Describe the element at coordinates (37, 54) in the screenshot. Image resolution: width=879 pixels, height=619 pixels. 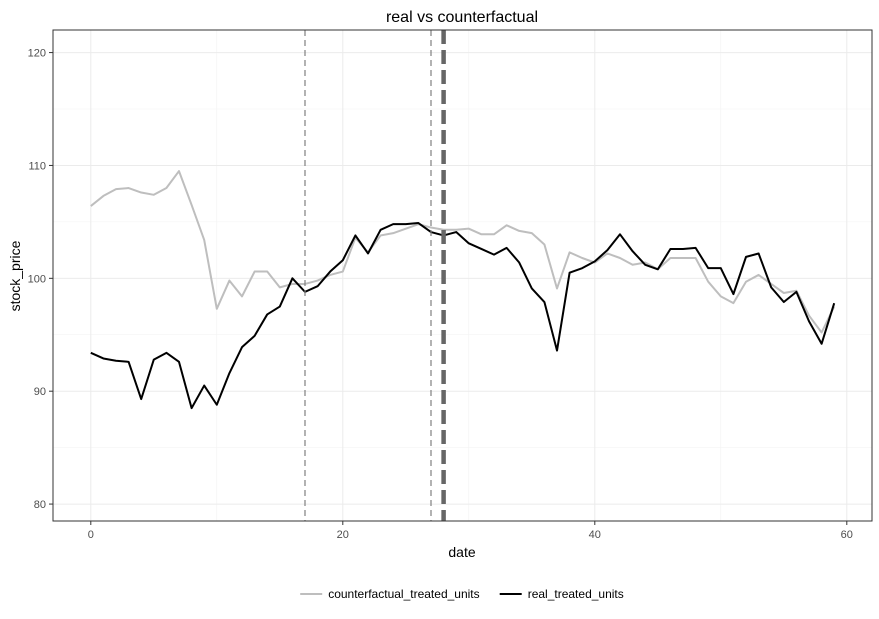
I see `y-tick-label: 120` at that location.